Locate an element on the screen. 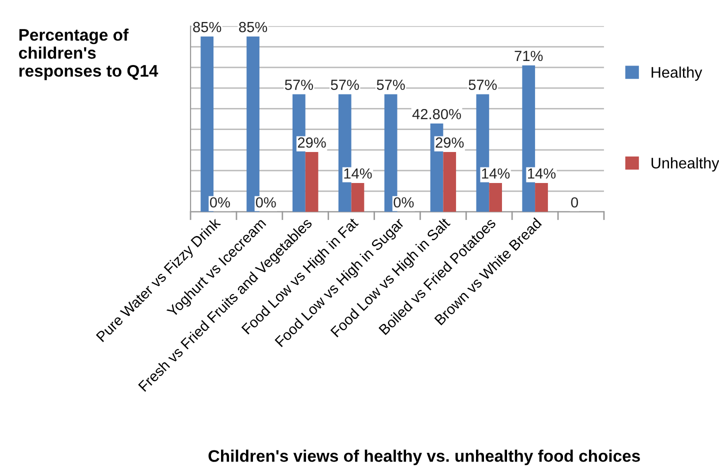  legend-label: Healthy is located at coordinates (677, 73).